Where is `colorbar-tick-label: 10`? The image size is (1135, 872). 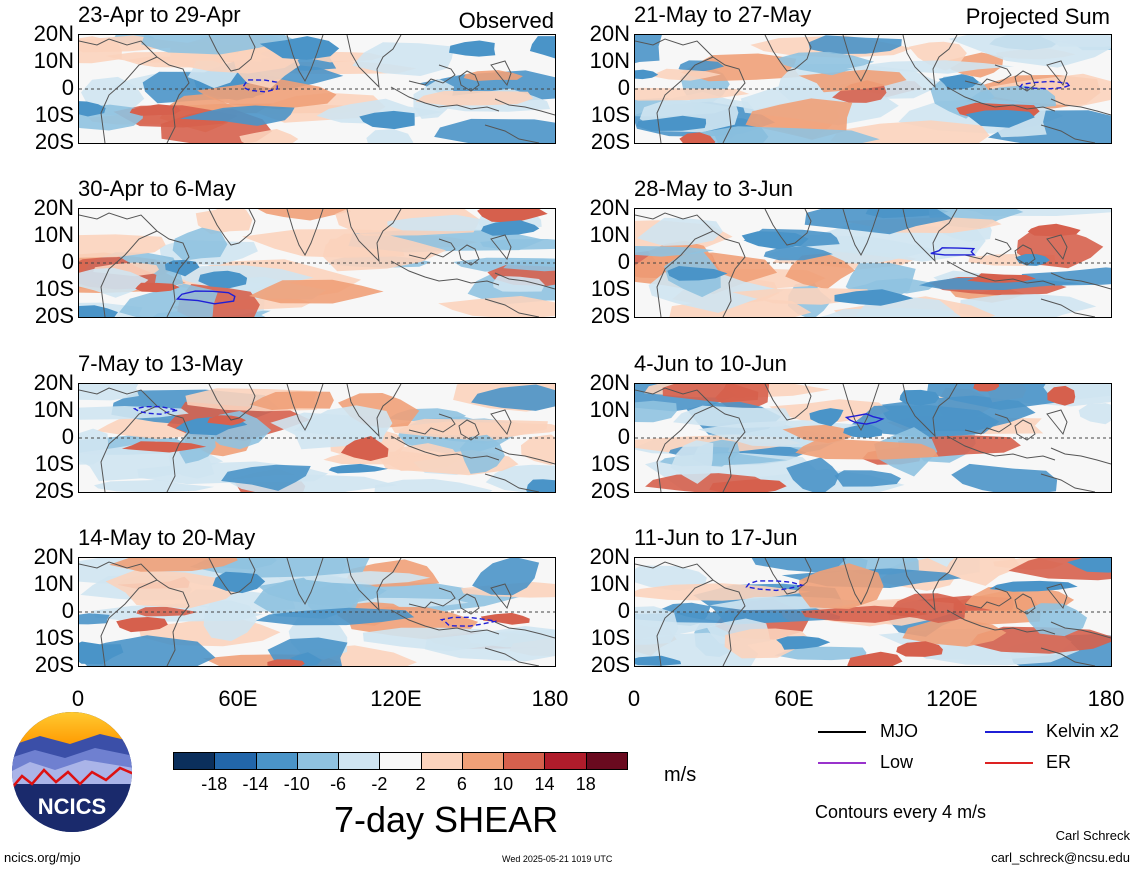
colorbar-tick-label: 10 is located at coordinates (503, 784).